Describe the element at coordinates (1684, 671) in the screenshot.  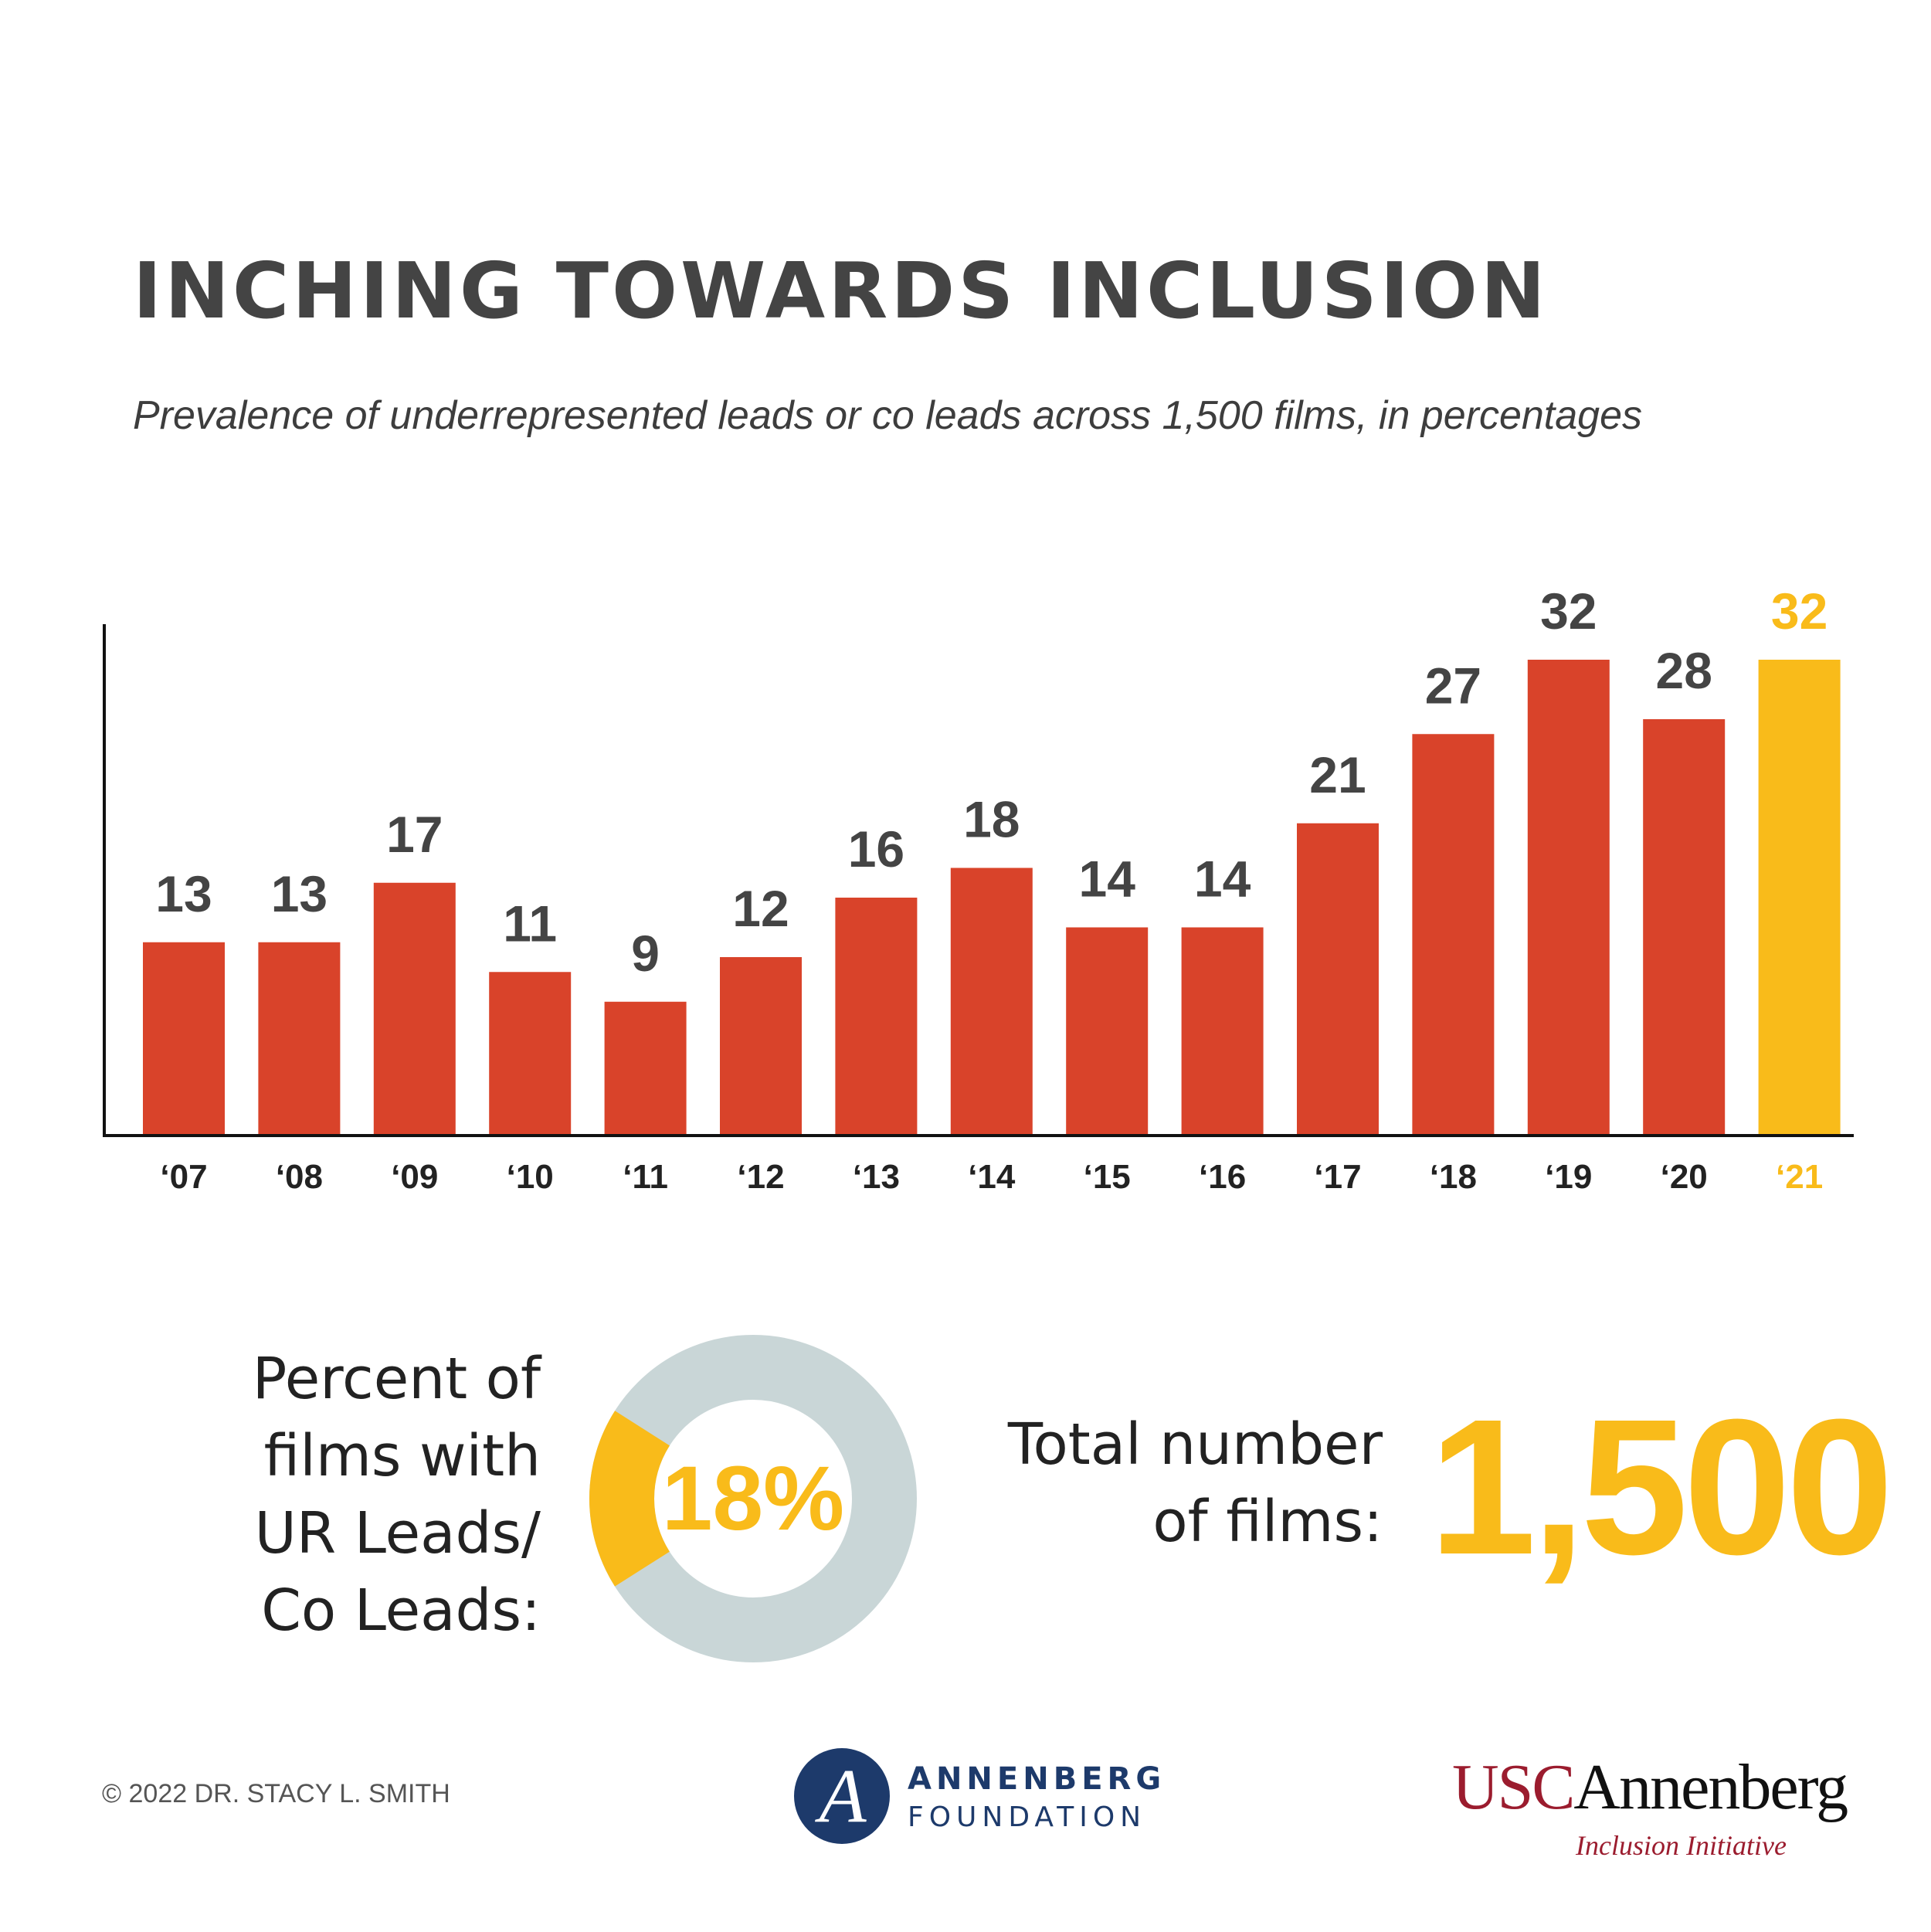
I see `bar-value-label: 28` at that location.